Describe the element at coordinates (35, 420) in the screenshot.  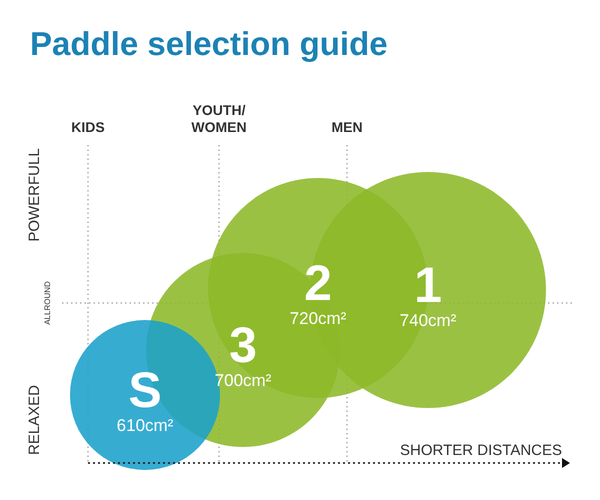
I see `text: RELAXED` at that location.